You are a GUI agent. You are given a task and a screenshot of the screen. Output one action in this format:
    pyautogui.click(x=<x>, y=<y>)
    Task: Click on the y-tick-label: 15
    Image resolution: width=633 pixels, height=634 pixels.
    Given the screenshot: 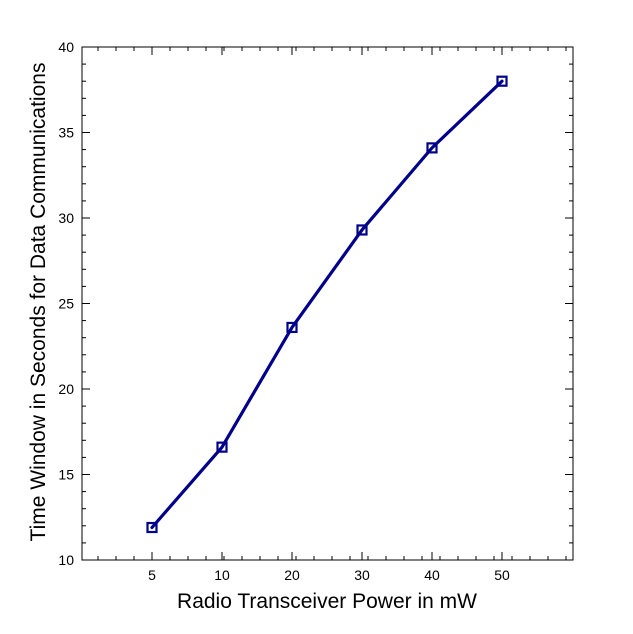 What is the action you would take?
    pyautogui.click(x=66, y=475)
    